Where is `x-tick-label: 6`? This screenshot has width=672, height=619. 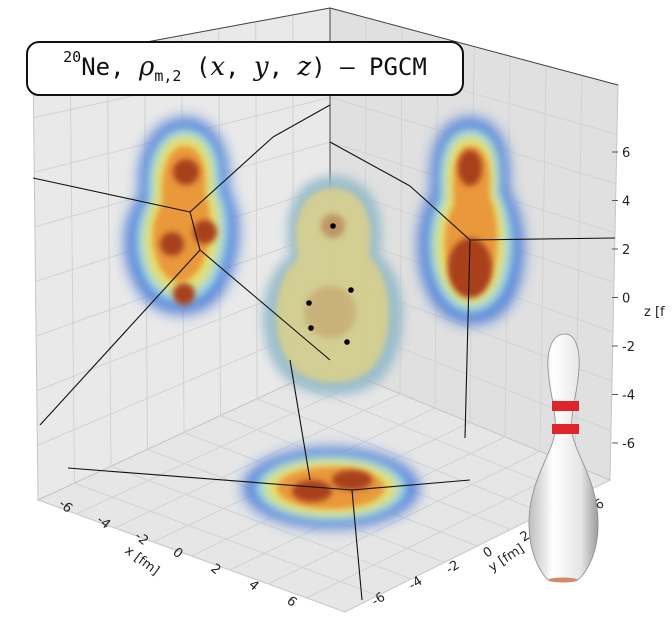 x-tick-label: 6 is located at coordinates (291, 602).